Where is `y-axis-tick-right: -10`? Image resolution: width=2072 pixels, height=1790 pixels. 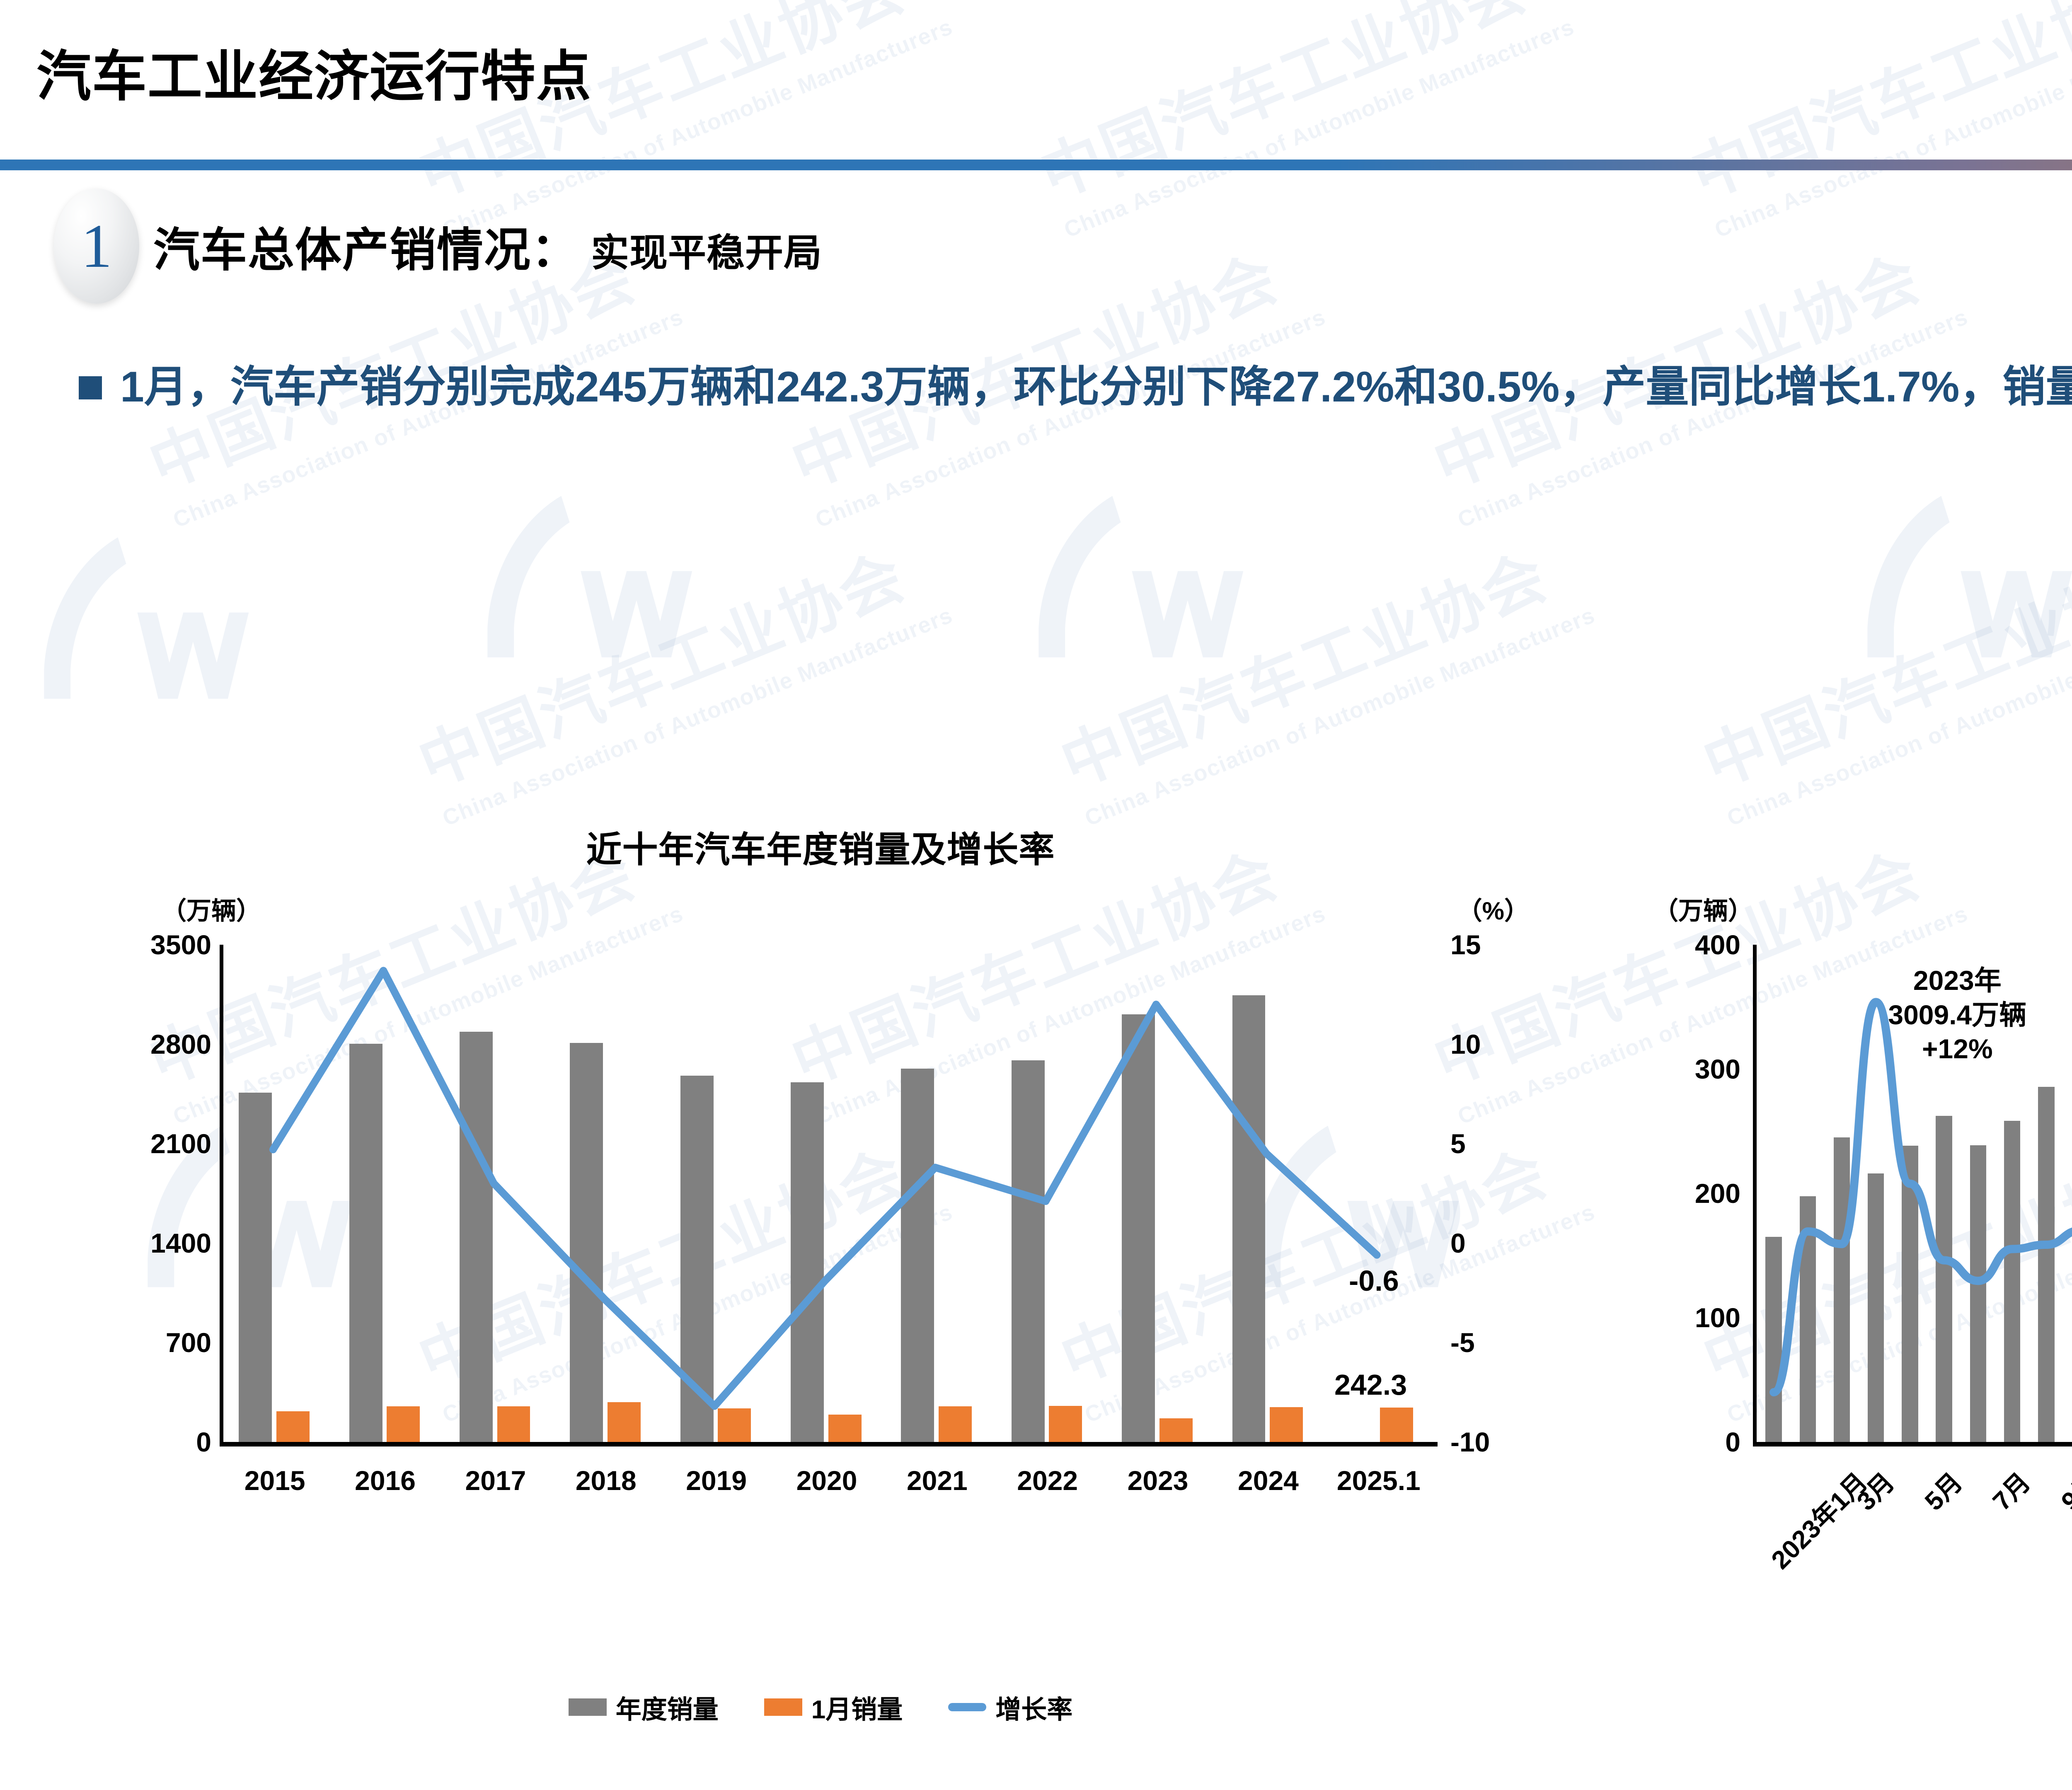 y-axis-tick-right: -10 is located at coordinates (1470, 1442).